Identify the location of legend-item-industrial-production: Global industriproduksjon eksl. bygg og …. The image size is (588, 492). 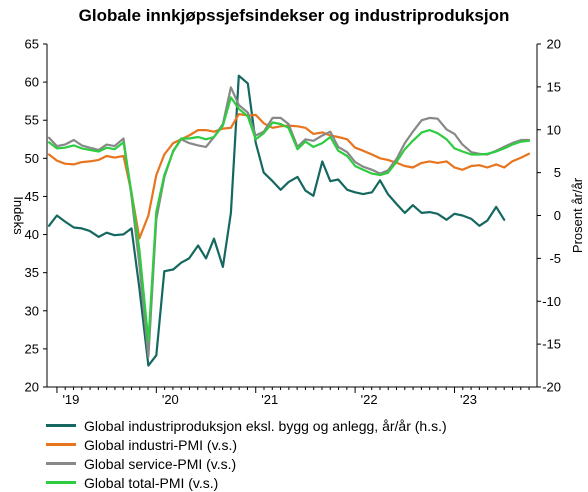
(246, 425).